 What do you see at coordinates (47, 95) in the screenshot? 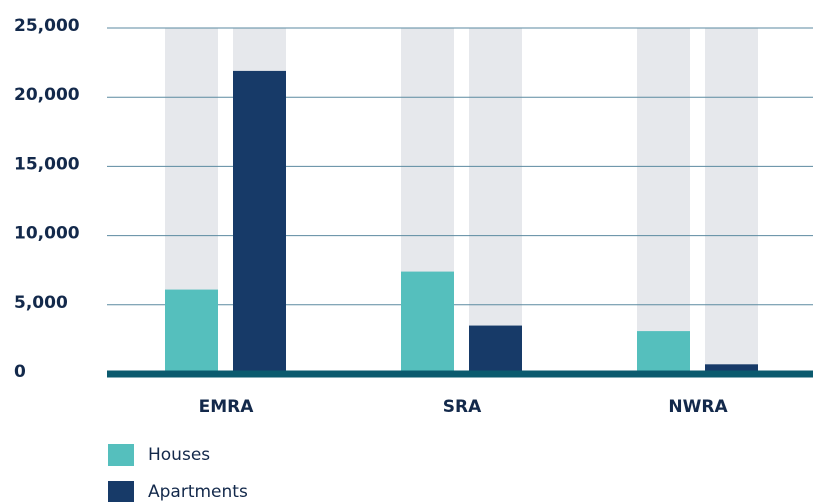
I see `y-tick-label: 20,000` at bounding box center [47, 95].